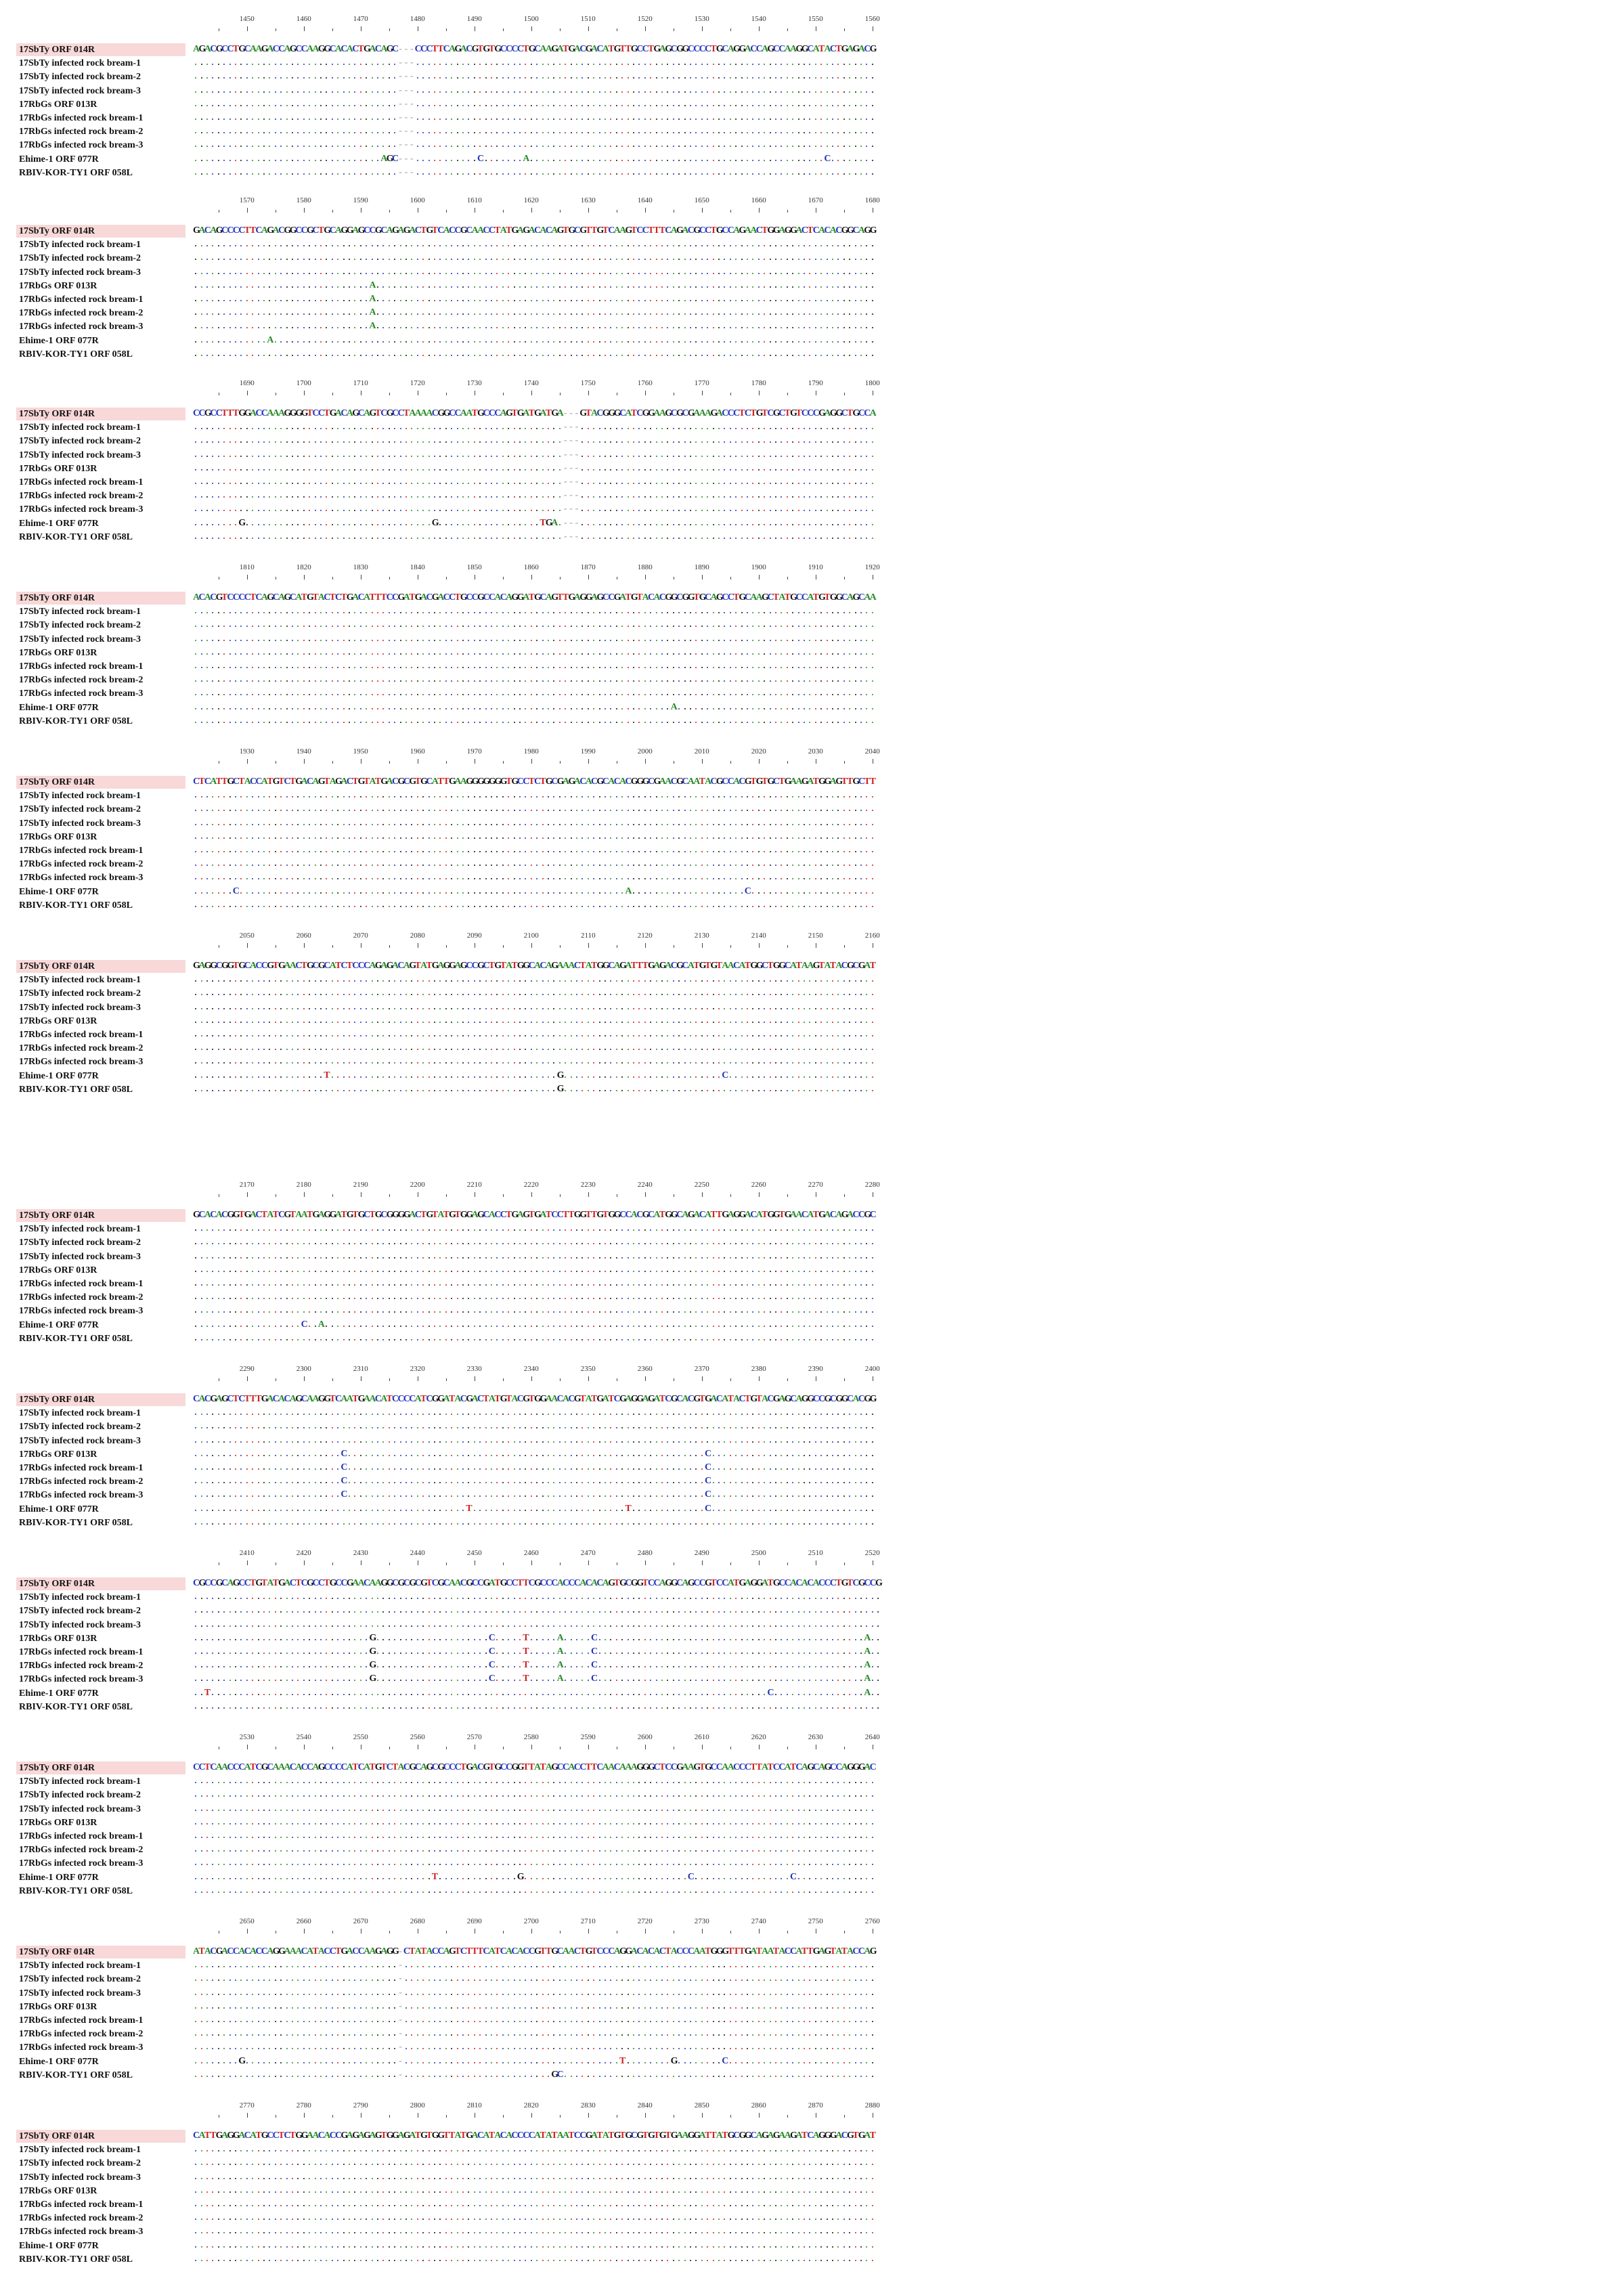 The width and height of the screenshot is (1624, 2295). Describe the element at coordinates (100, 456) in the screenshot. I see `sequence-name: 17SbTy infected rock bream-3` at that location.